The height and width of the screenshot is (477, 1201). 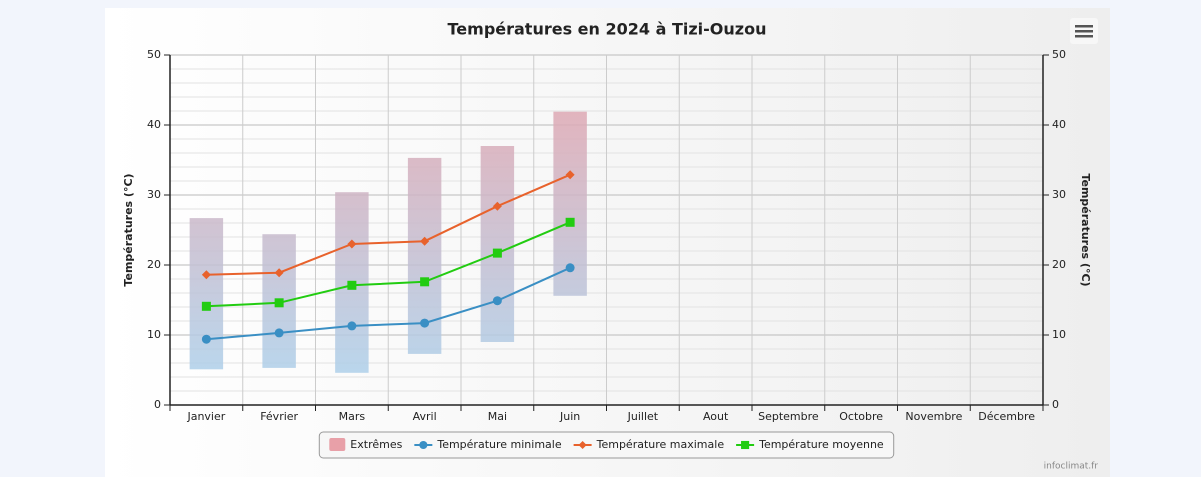 I want to click on x-tick-label: Février, so click(x=279, y=416).